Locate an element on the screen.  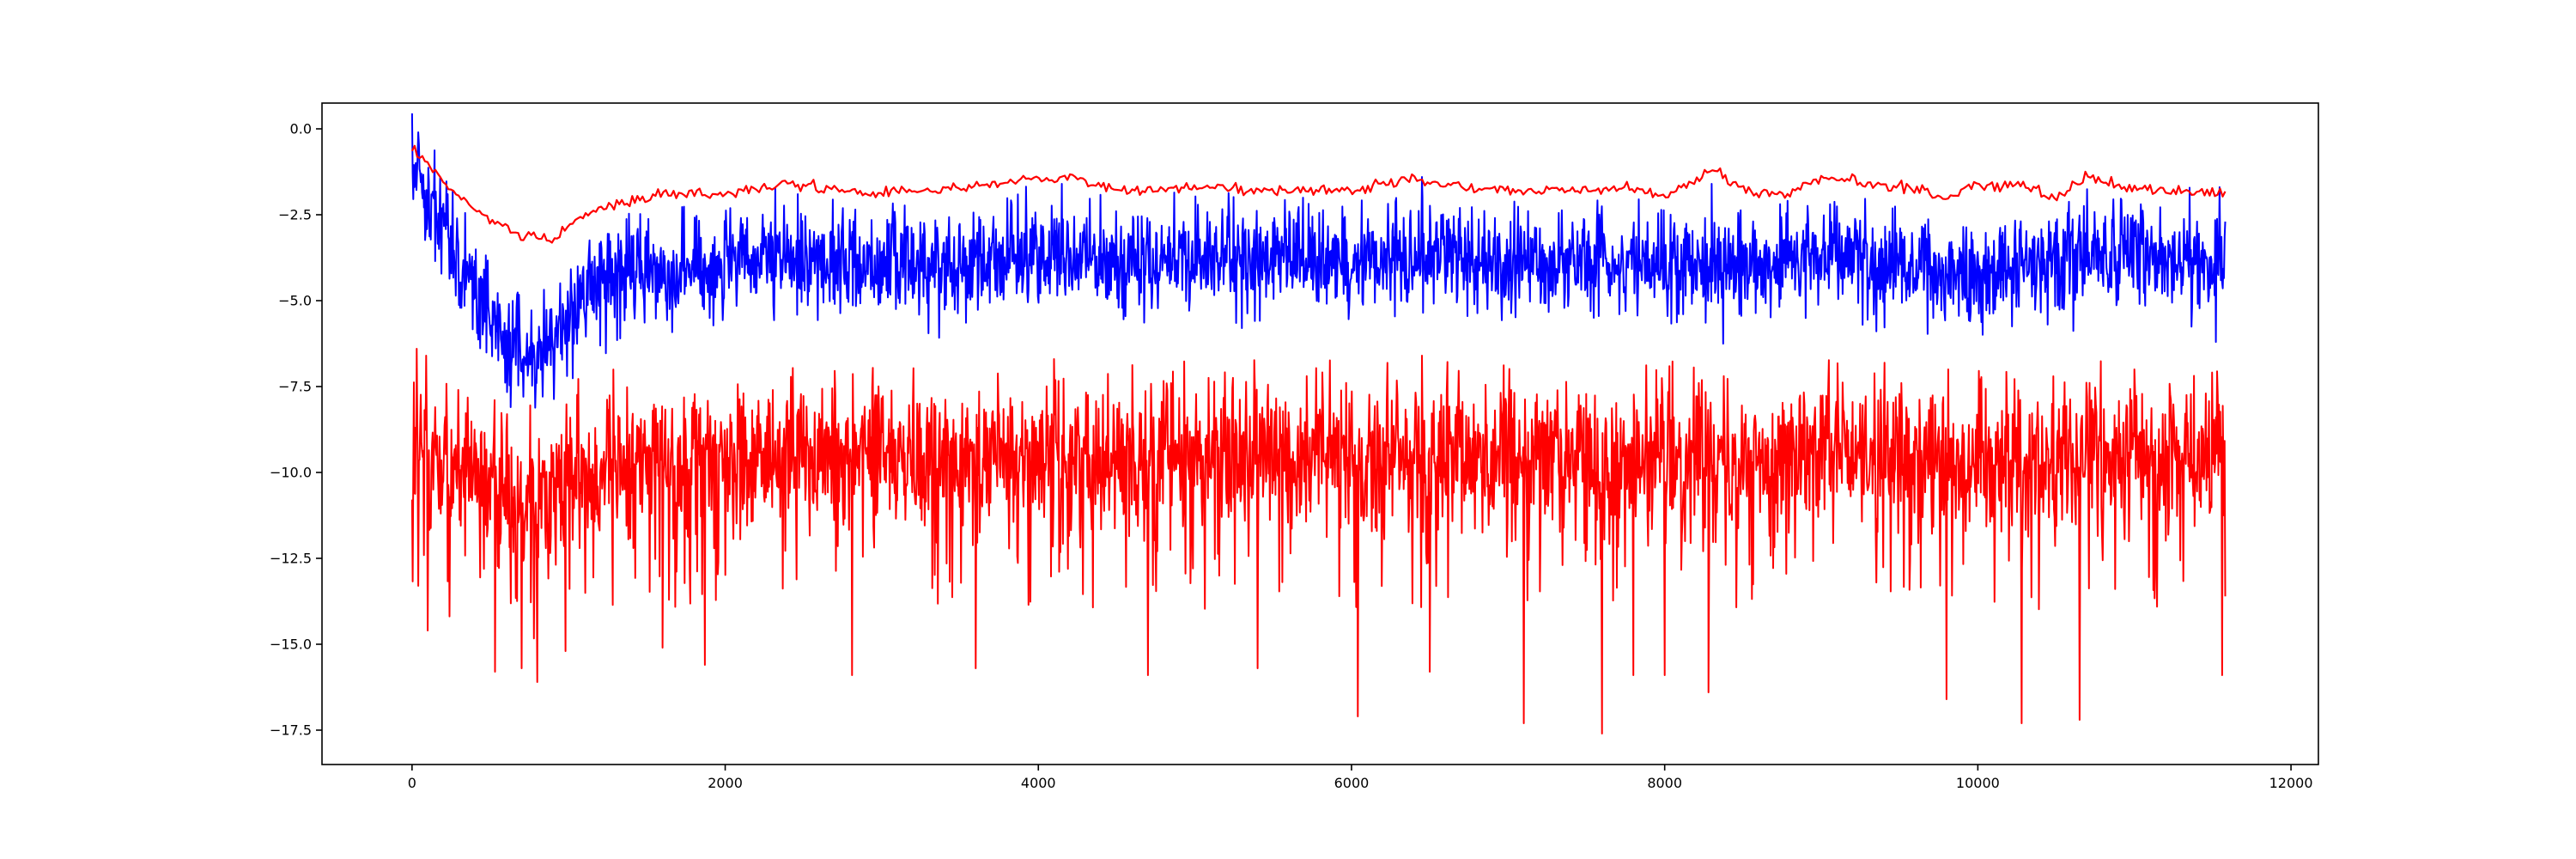
x-tick-label: 0 is located at coordinates (412, 783).